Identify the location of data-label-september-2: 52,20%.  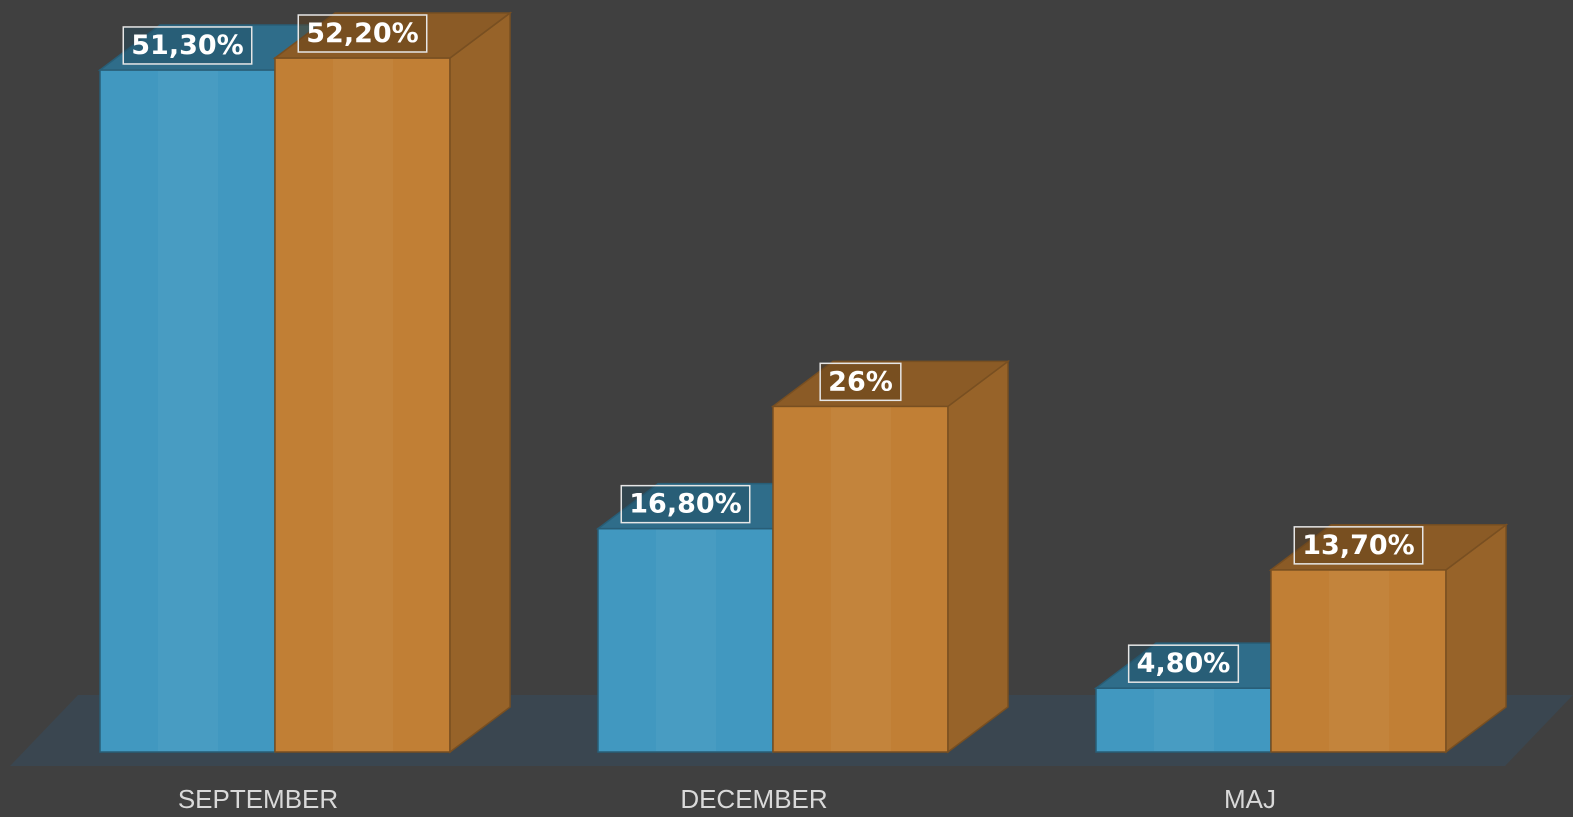
(362, 33).